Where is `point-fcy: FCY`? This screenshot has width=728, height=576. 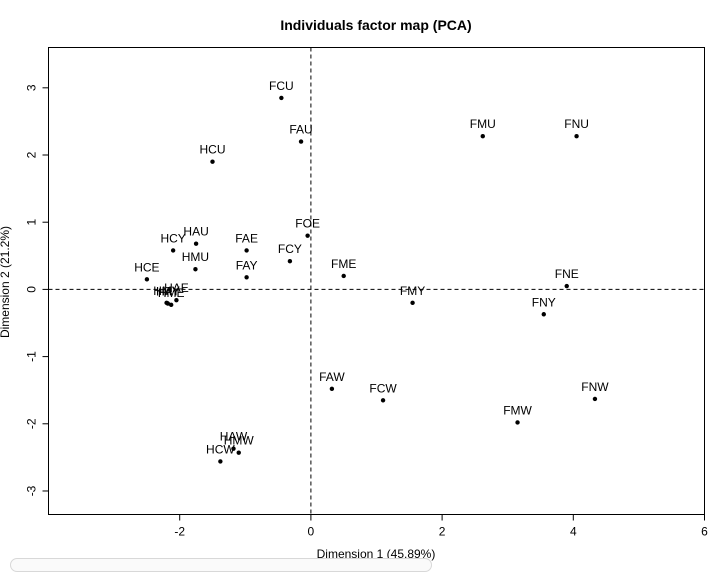
point-fcy: FCY is located at coordinates (290, 253).